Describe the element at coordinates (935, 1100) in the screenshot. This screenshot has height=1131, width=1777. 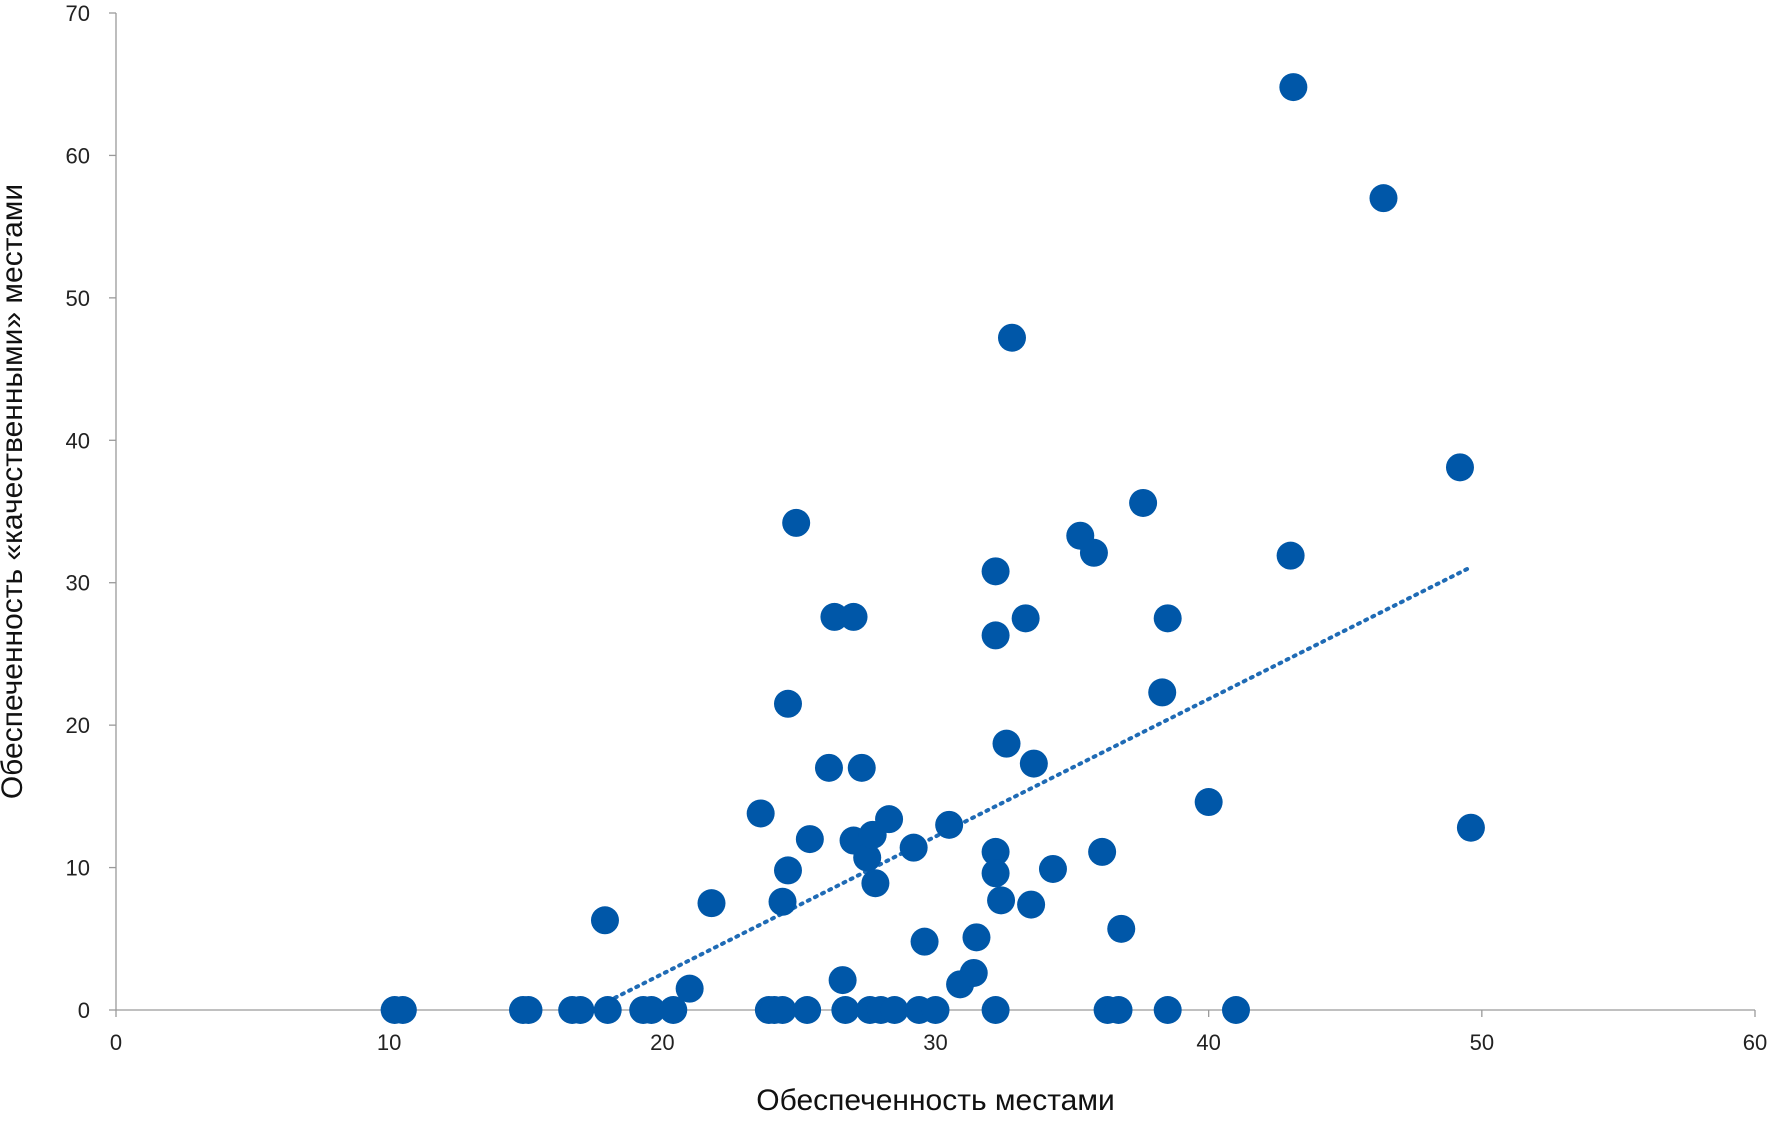
I see `x-axis-title: Обеспеченность местами` at that location.